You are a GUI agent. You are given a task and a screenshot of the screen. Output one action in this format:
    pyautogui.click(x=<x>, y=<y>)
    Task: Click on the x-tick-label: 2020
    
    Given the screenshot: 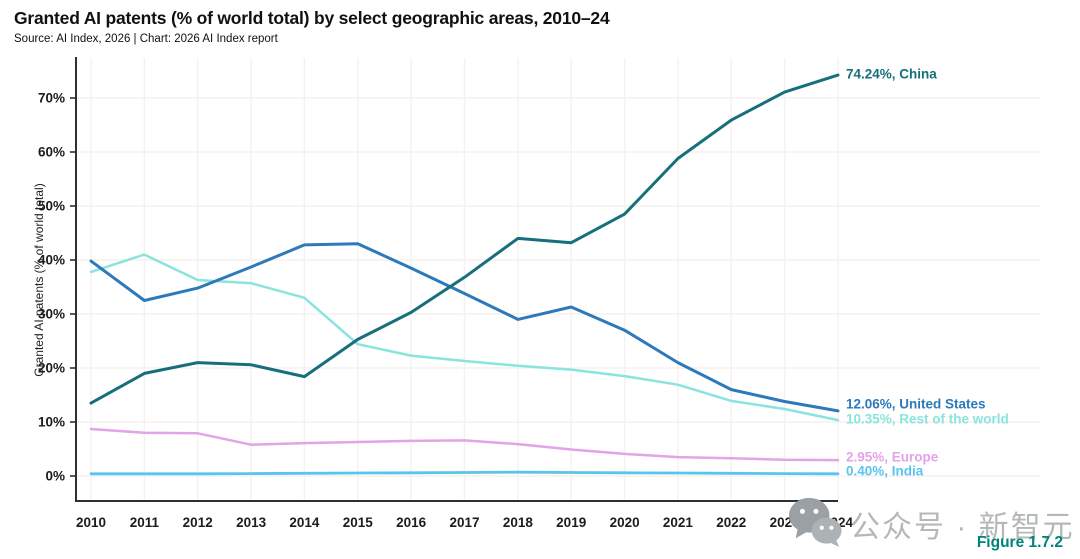 What is the action you would take?
    pyautogui.click(x=625, y=522)
    